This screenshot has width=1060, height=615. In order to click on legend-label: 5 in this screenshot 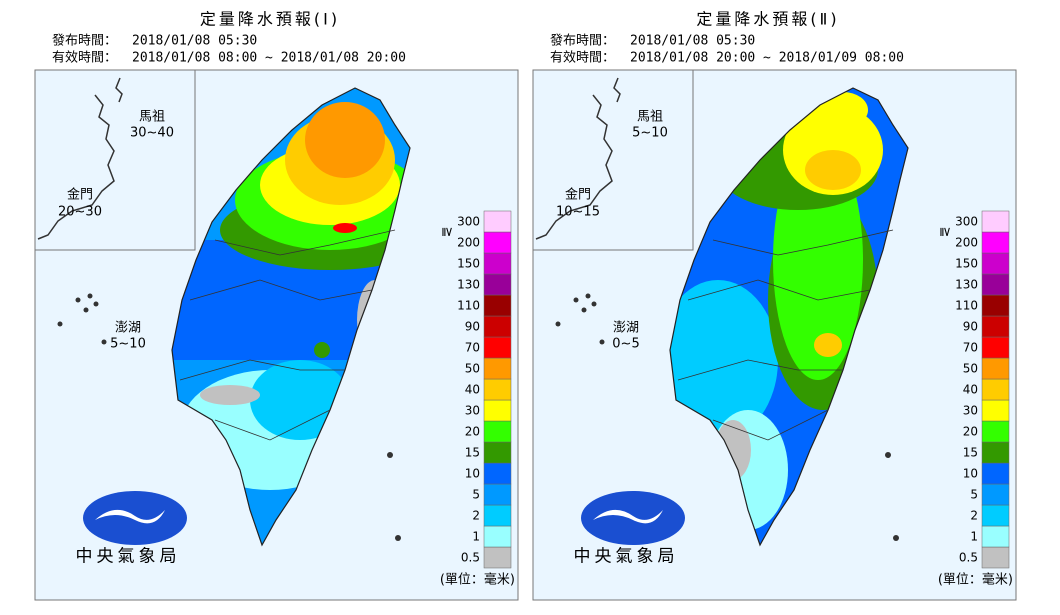, I will do `click(974, 495)`.